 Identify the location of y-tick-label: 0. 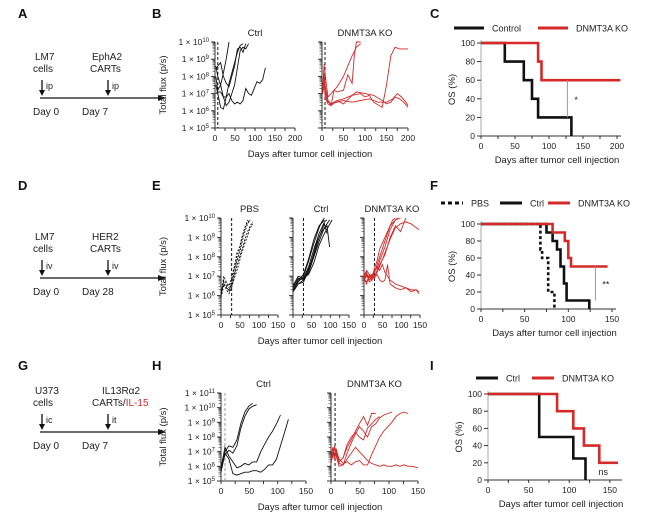
(472, 136).